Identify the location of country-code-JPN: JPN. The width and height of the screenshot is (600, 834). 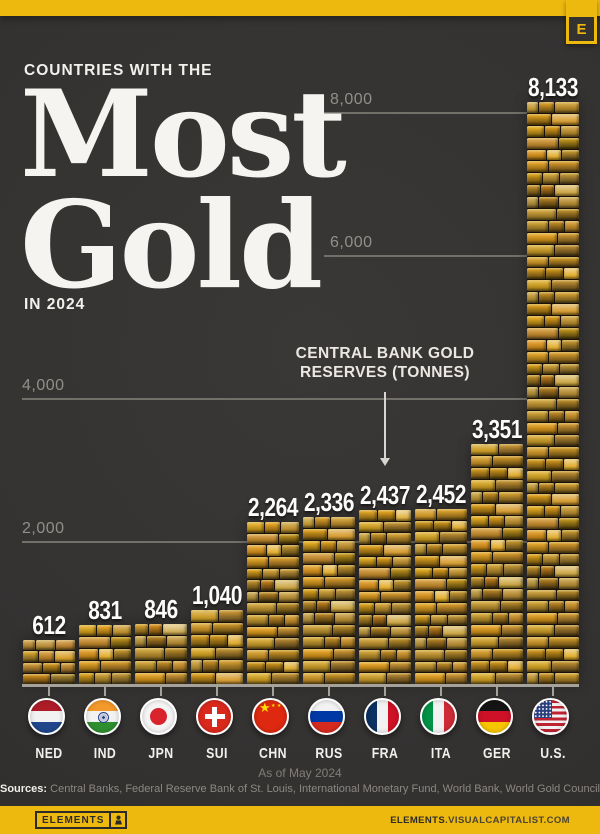
(161, 753).